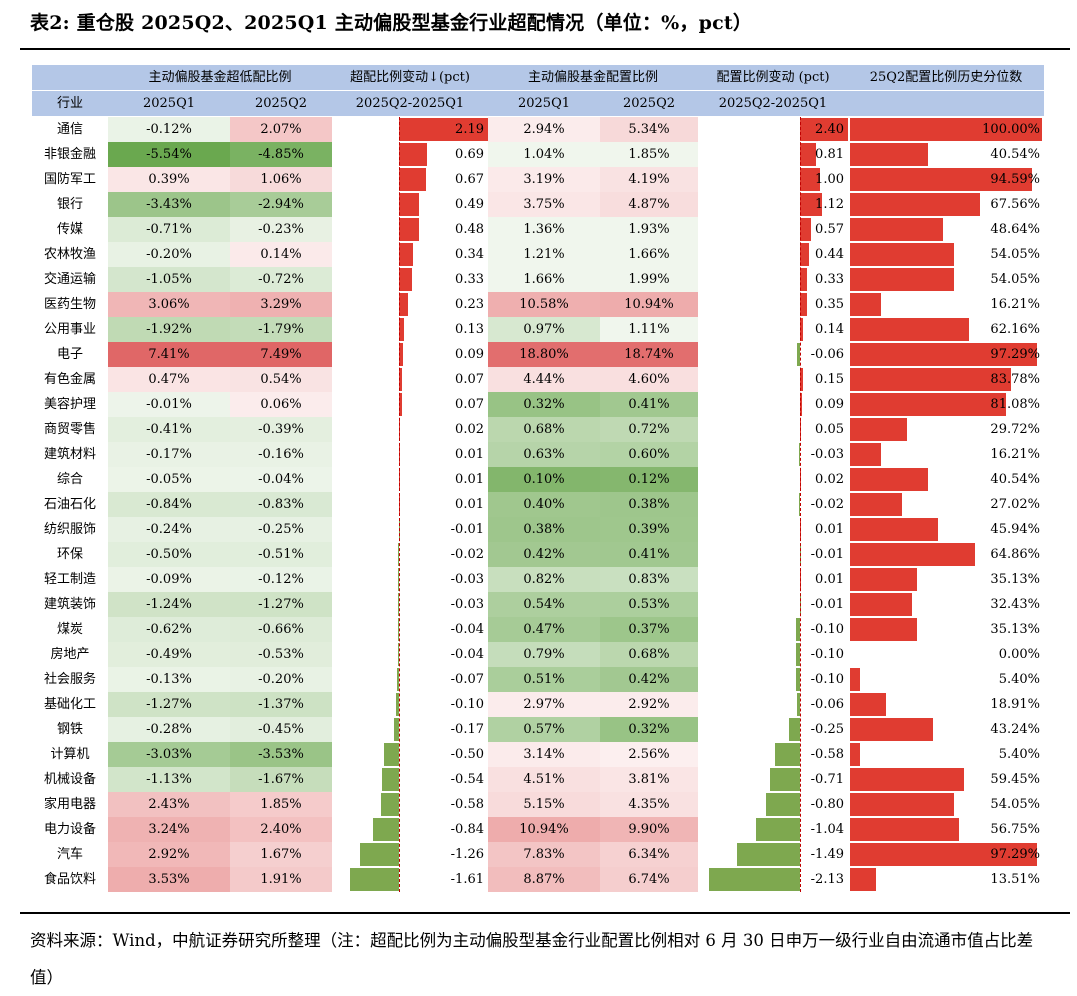 This screenshot has width=1077, height=996. Describe the element at coordinates (169, 479) in the screenshot. I see `overweight-q1-cell: -0.05%` at that location.